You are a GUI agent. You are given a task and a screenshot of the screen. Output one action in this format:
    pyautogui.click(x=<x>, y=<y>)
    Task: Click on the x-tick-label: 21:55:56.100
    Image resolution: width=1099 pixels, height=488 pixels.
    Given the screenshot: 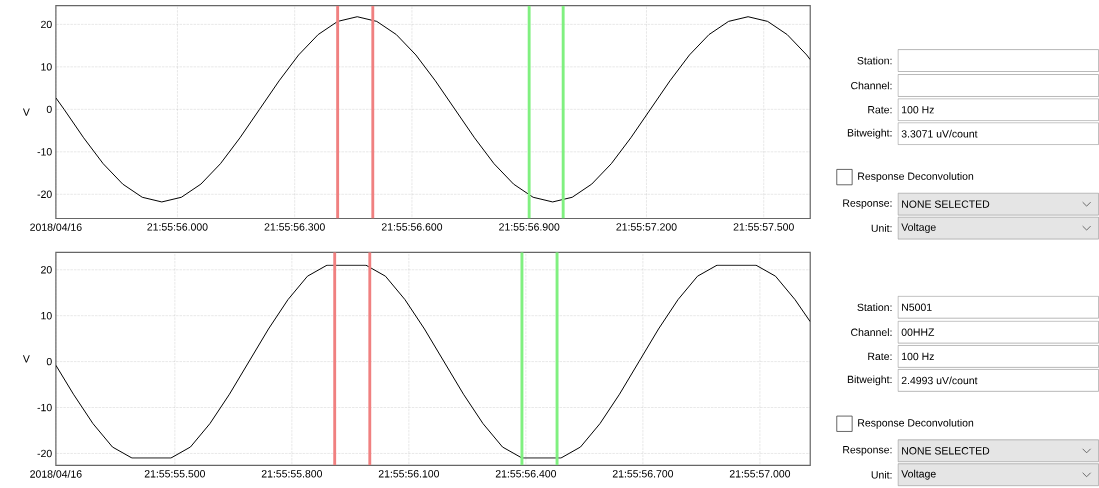 What is the action you would take?
    pyautogui.click(x=409, y=474)
    